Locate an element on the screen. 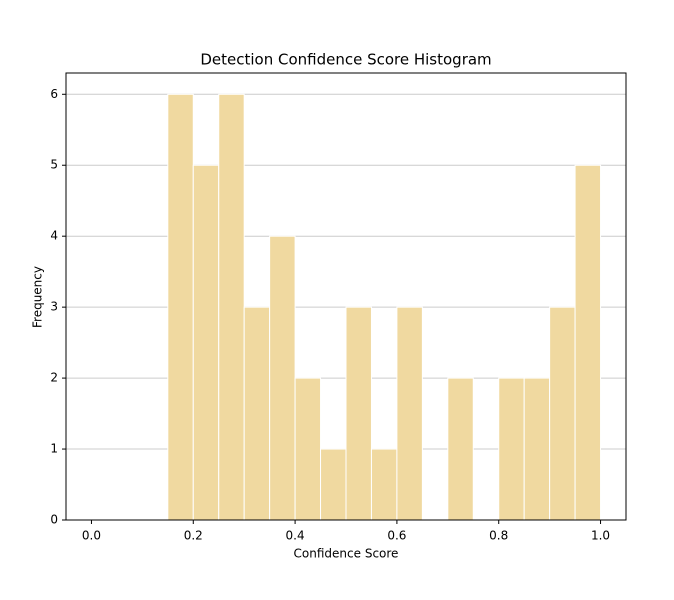 This screenshot has height=600, width=674. chart-title: Detection Confidence Score Histogram is located at coordinates (345, 60).